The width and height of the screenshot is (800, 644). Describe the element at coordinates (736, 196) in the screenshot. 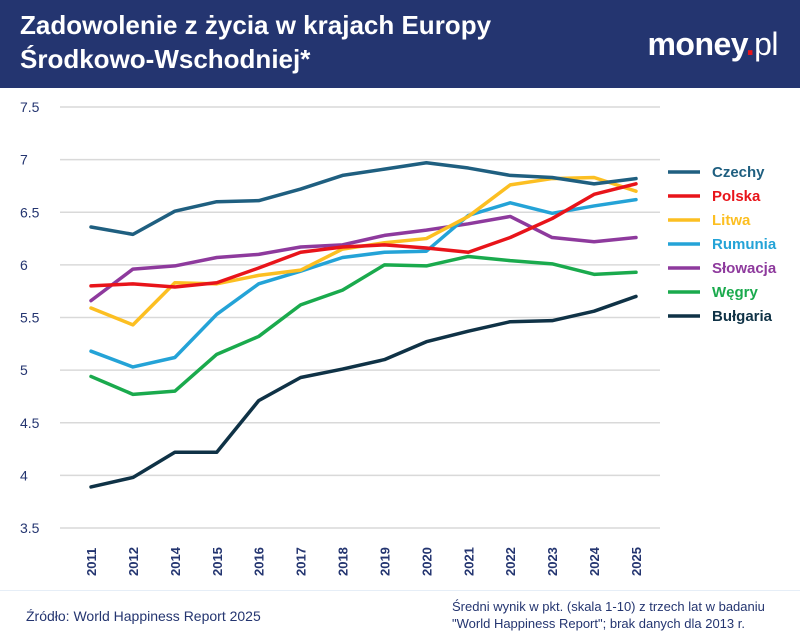

I see `legend-label: Polska` at that location.